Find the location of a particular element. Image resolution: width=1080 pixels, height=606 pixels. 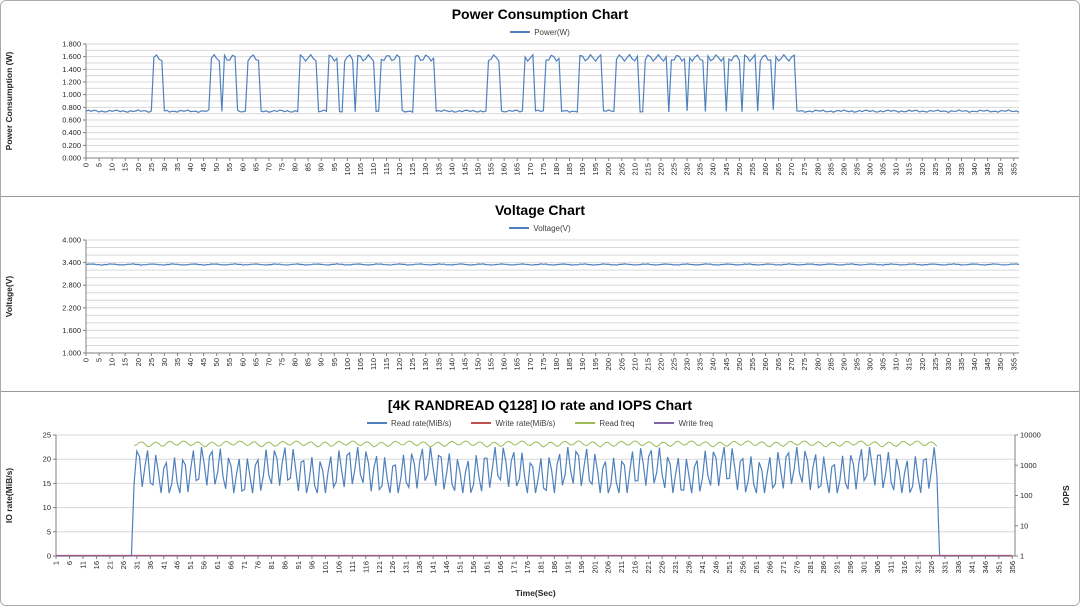

svg-text: 4.000 is located at coordinates (71, 240).